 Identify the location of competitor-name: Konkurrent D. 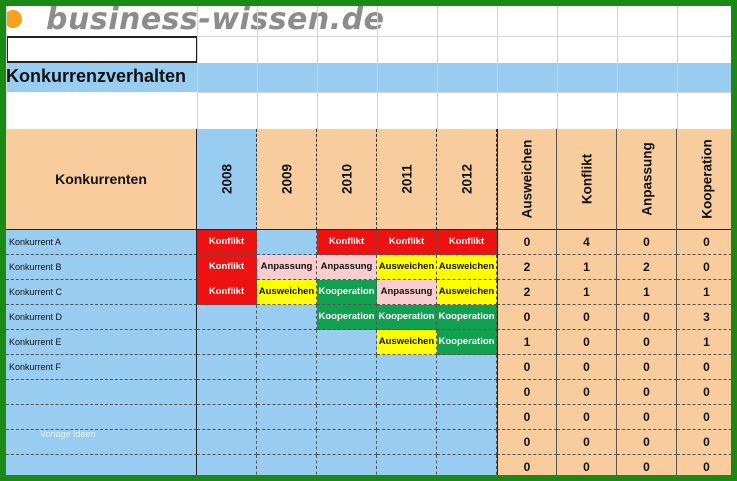
(101, 317).